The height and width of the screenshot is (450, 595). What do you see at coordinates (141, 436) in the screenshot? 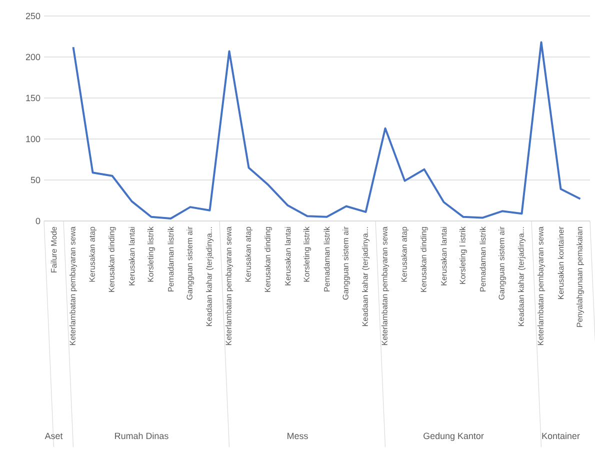
I see `text: Rumah Dinas` at bounding box center [141, 436].